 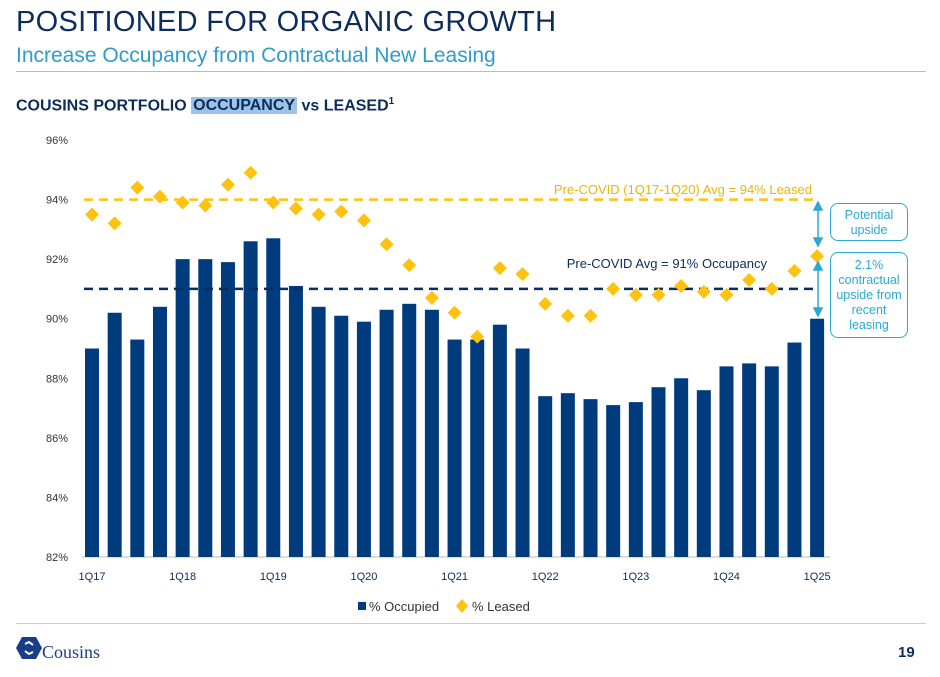 I want to click on chart-title-suffix: vs LEASED, so click(x=343, y=106).